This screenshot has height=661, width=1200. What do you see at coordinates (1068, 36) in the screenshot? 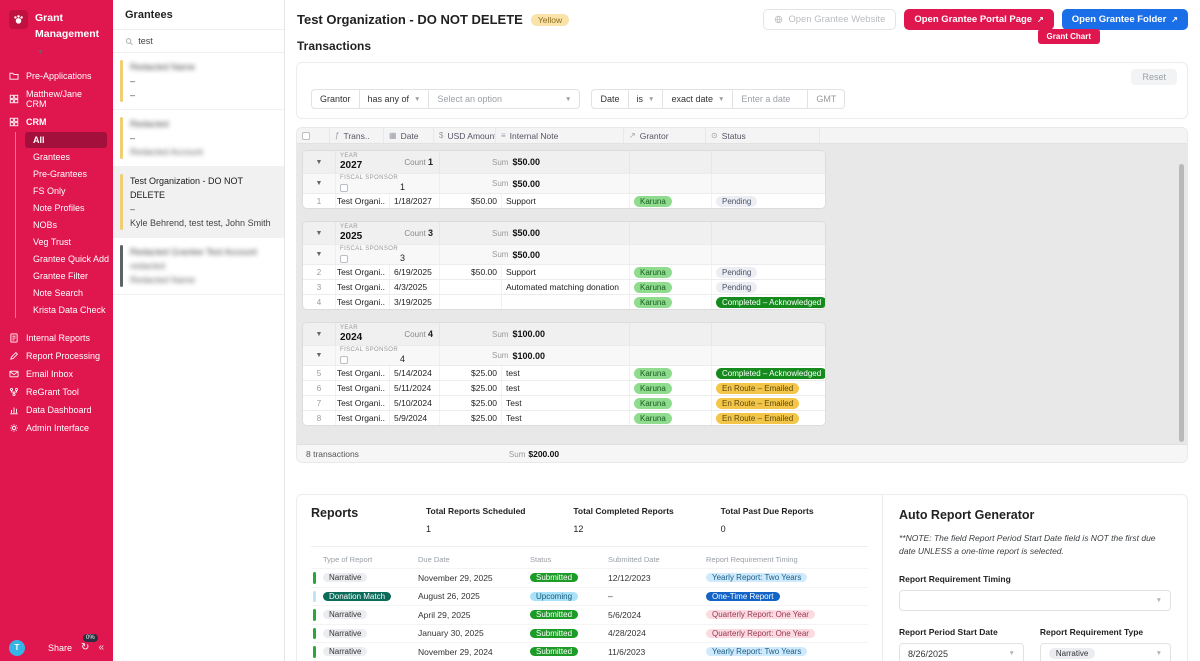
I see `grant-chart-button: Grant Chart` at bounding box center [1068, 36].